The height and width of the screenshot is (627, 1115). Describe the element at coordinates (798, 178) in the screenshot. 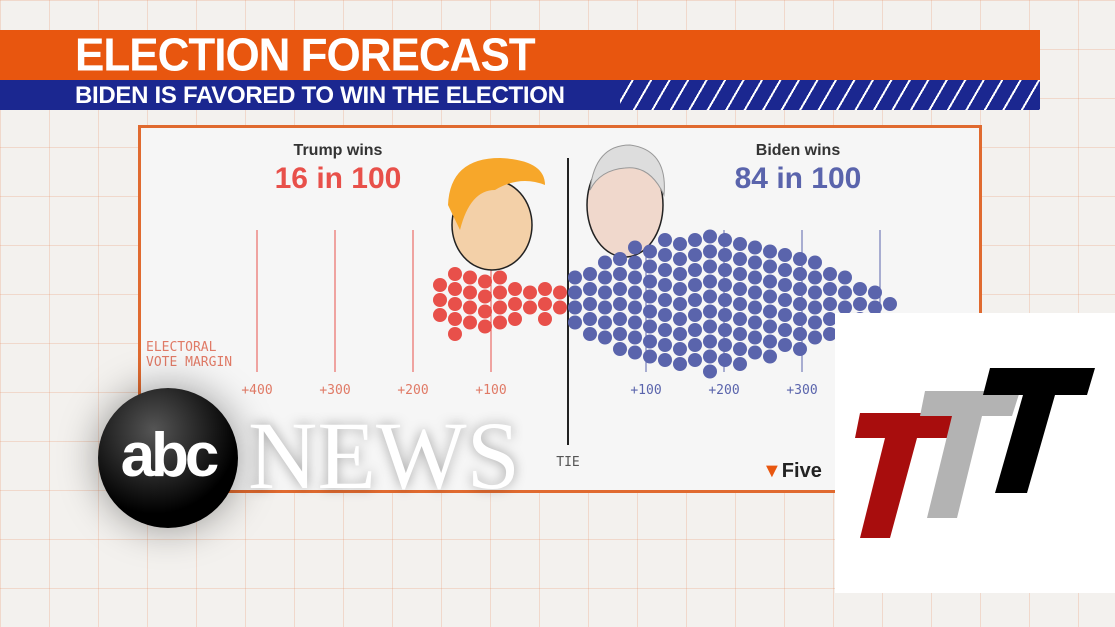

I see `biden-odds: 84 in 100` at that location.